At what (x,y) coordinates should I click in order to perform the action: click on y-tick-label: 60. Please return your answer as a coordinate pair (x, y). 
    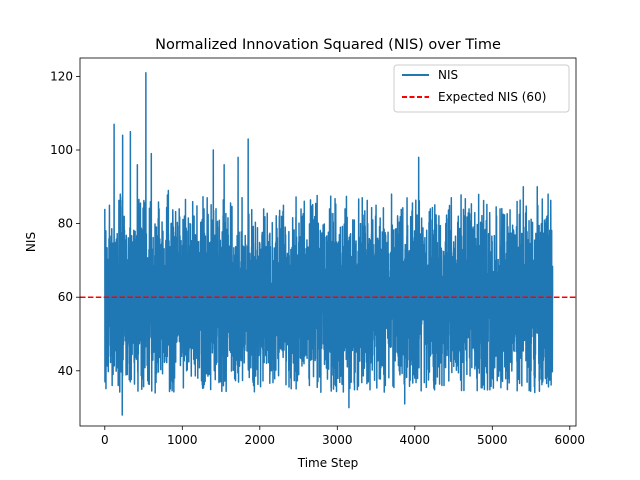
    Looking at the image, I should click on (65, 297).